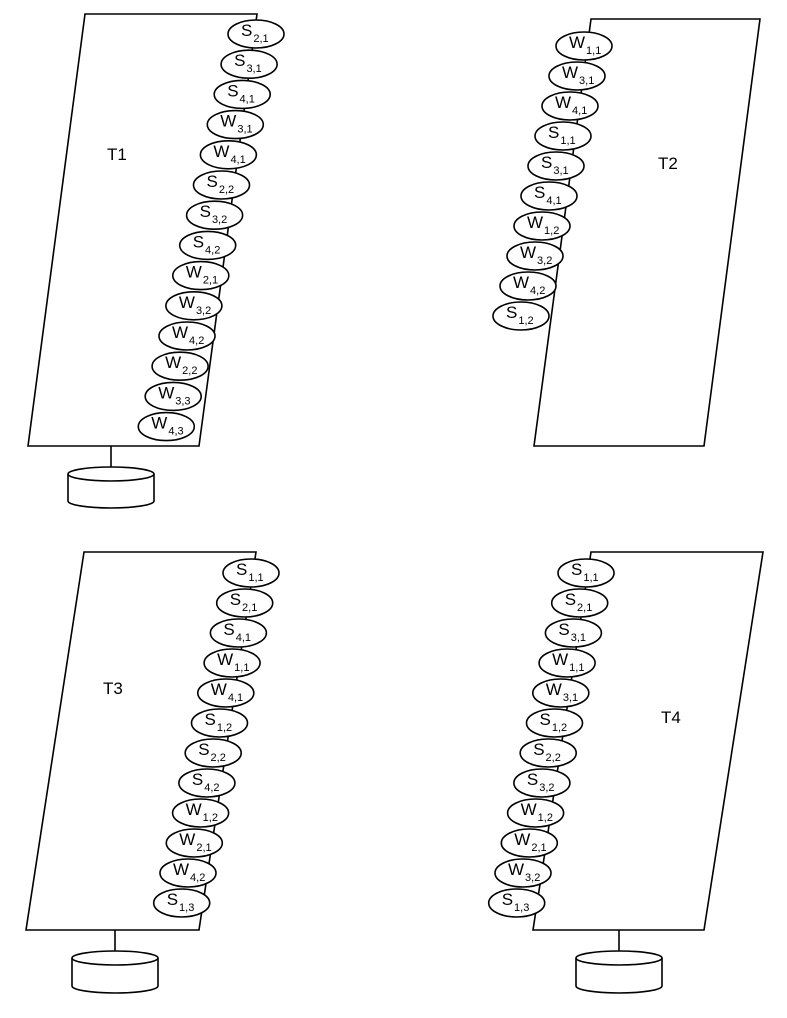  What do you see at coordinates (166, 426) in the screenshot?
I see `node-w-4-3-ellipse` at bounding box center [166, 426].